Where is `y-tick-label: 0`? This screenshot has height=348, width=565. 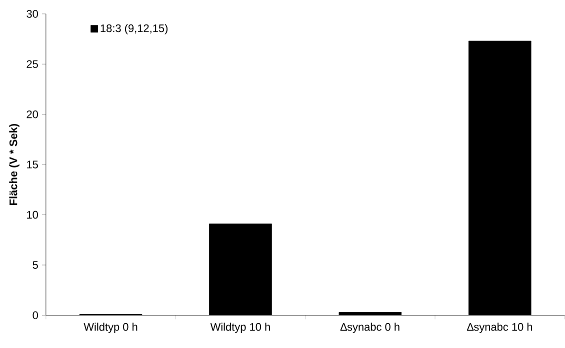
y-tick-label: 0 is located at coordinates (35, 315).